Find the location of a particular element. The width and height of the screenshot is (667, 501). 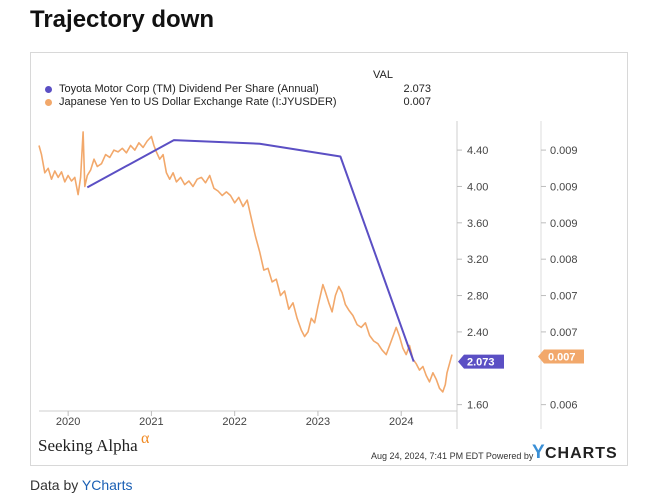

legend-value: 0.007 is located at coordinates (417, 102).